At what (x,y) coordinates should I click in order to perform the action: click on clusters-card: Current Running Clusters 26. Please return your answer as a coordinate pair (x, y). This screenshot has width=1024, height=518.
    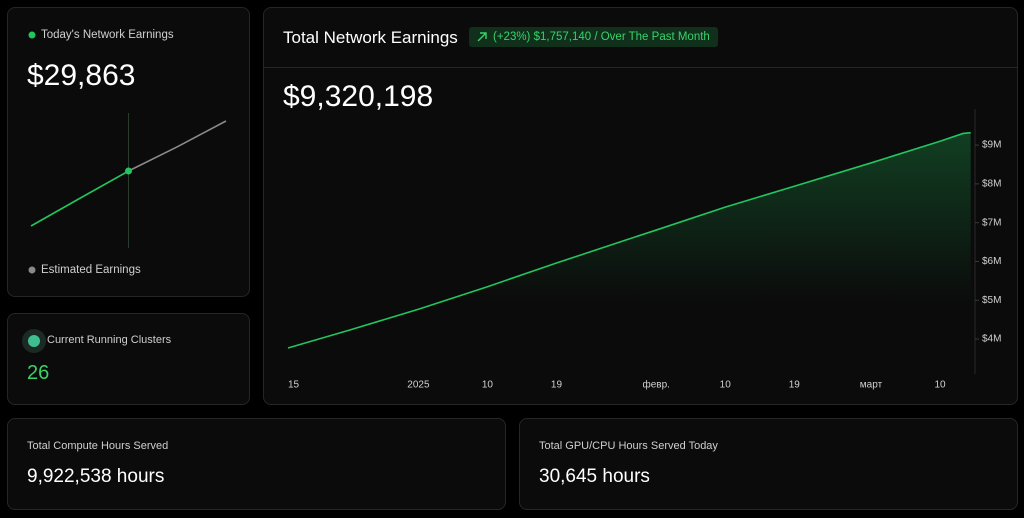
    Looking at the image, I should click on (128, 359).